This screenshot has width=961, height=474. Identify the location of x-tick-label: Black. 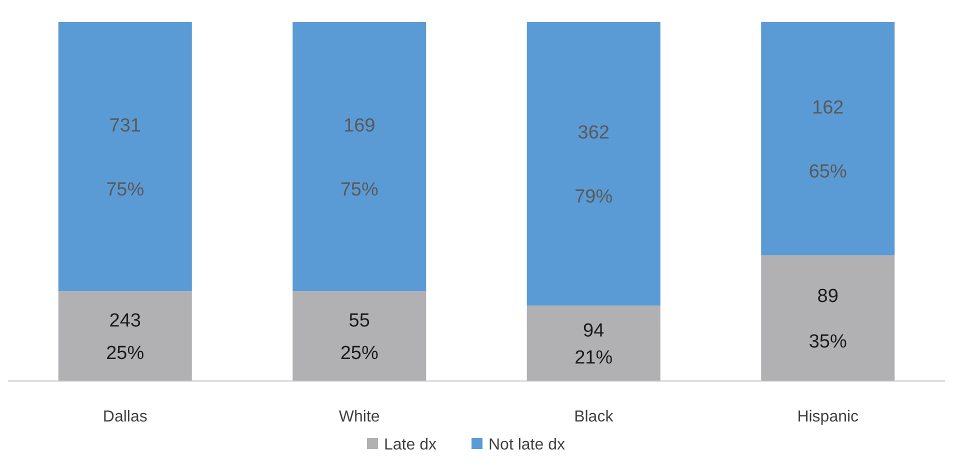
(594, 417).